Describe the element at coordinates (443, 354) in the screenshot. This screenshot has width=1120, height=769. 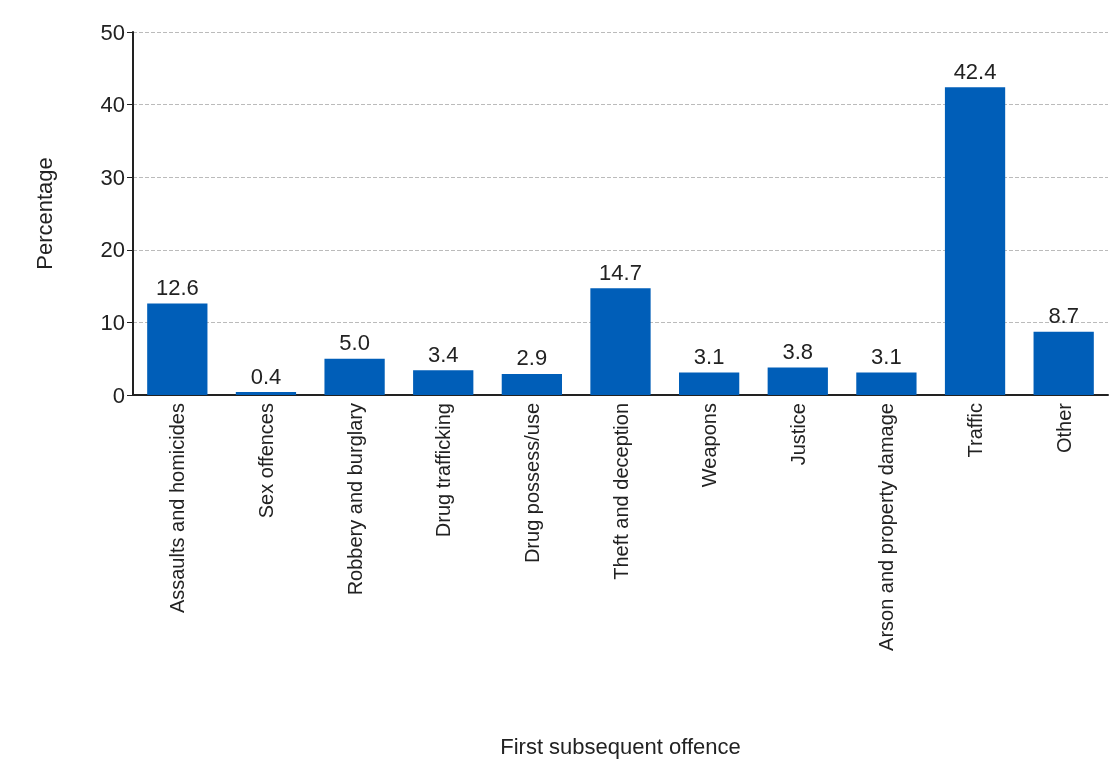
I see `data-label: 3.4` at that location.